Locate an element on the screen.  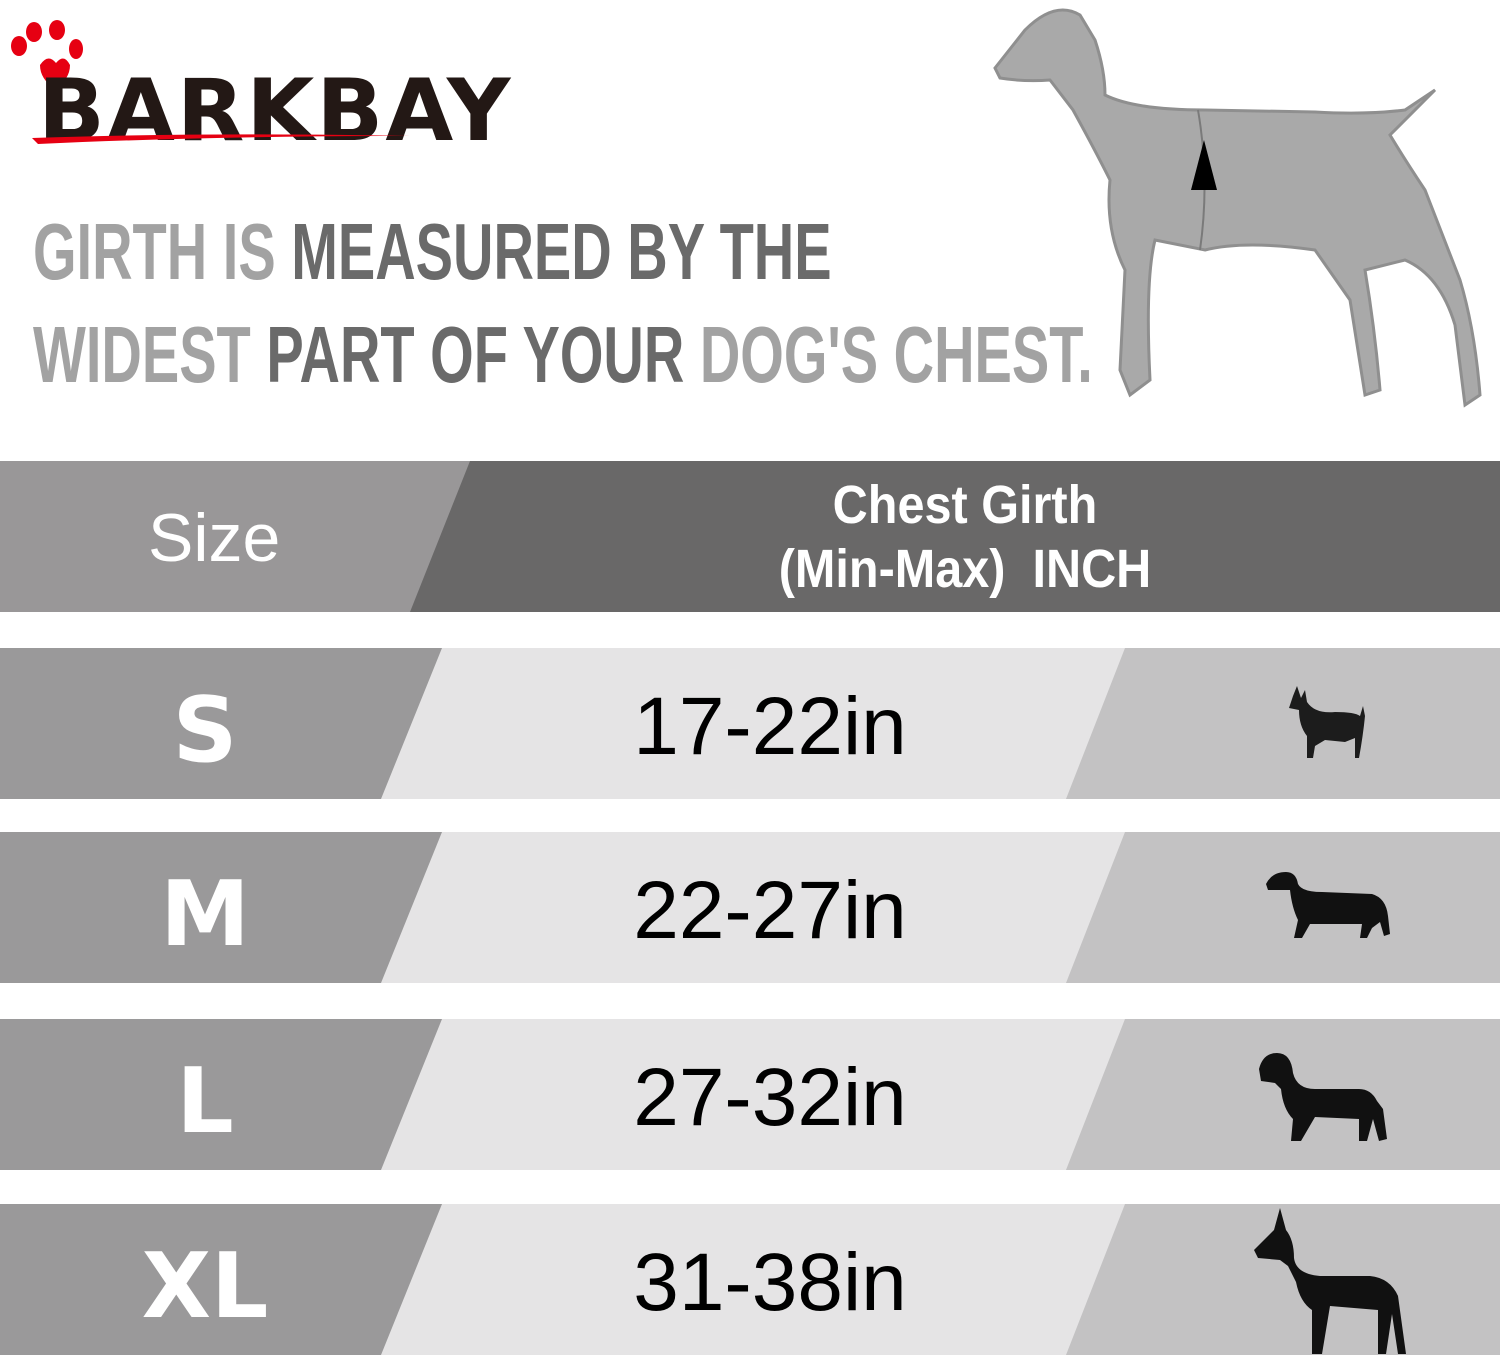
chihuahua-icon is located at coordinates (1327, 722).